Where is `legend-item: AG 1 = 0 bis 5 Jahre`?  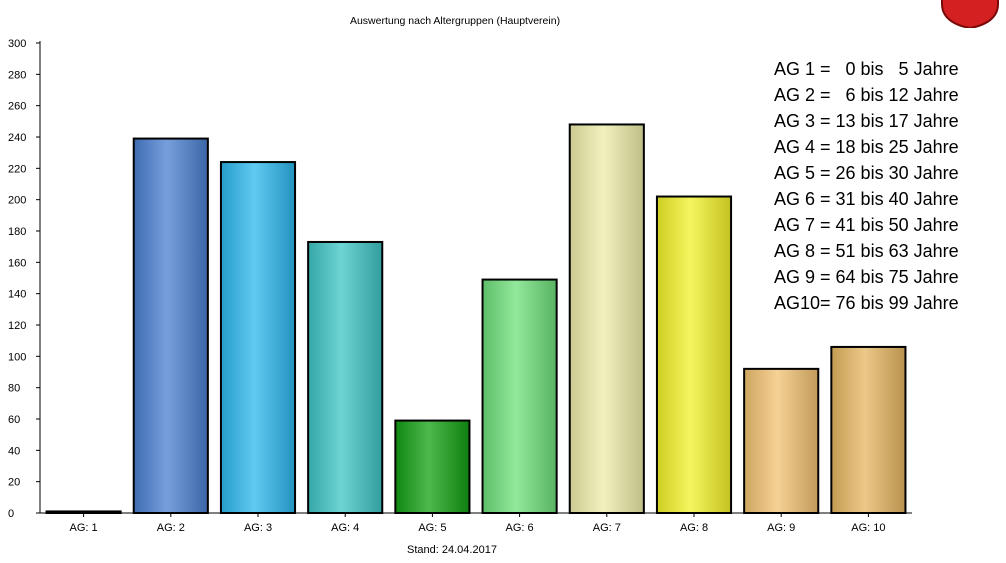
legend-item: AG 1 = 0 bis 5 Jahre is located at coordinates (866, 69).